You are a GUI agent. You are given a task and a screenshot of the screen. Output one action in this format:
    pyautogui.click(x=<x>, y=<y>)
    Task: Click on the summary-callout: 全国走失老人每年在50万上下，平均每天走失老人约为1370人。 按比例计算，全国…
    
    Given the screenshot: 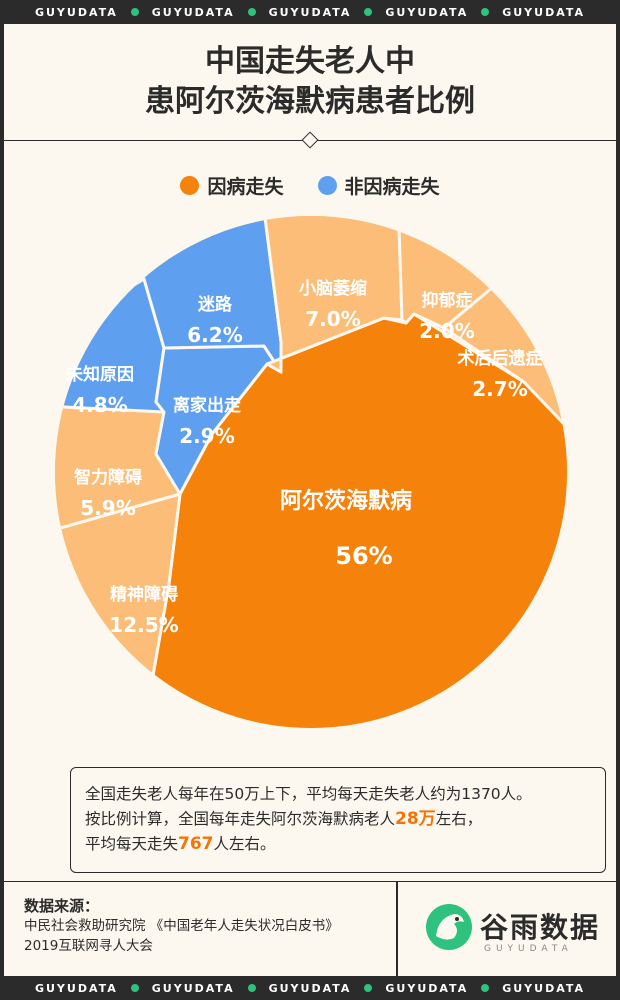 What is the action you would take?
    pyautogui.click(x=338, y=808)
    